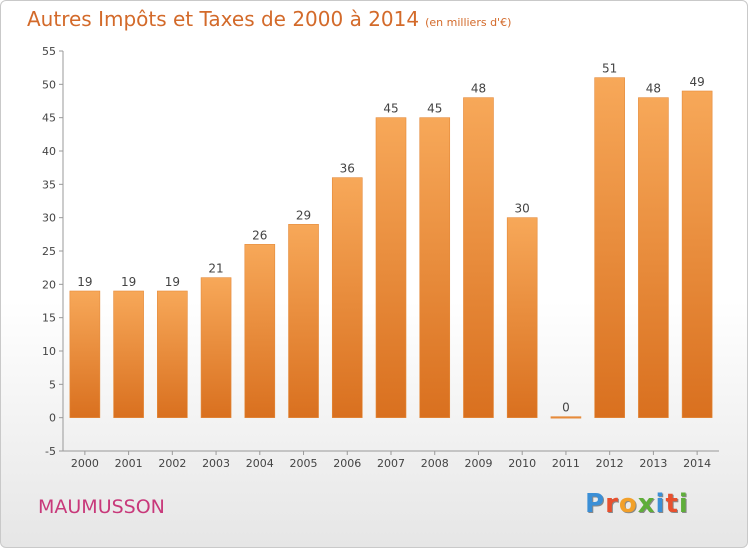 This screenshot has height=550, width=750. I want to click on logo-letter: r, so click(612, 504).